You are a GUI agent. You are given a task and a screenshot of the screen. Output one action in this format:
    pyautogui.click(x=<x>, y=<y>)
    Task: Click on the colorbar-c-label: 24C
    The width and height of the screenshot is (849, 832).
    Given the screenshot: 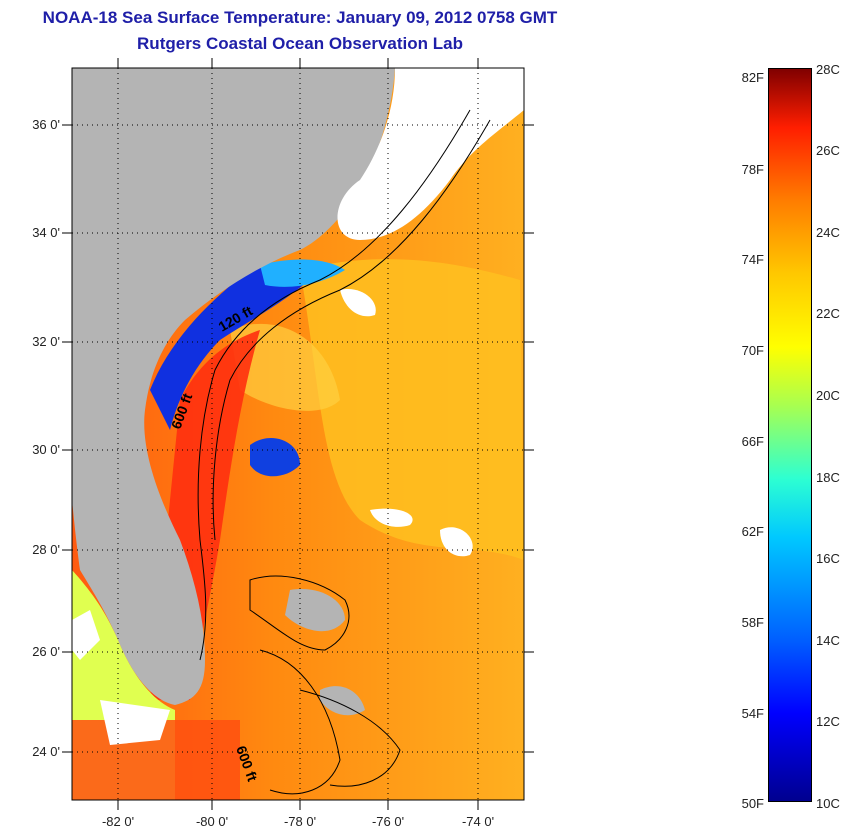 What is the action you would take?
    pyautogui.click(x=828, y=232)
    